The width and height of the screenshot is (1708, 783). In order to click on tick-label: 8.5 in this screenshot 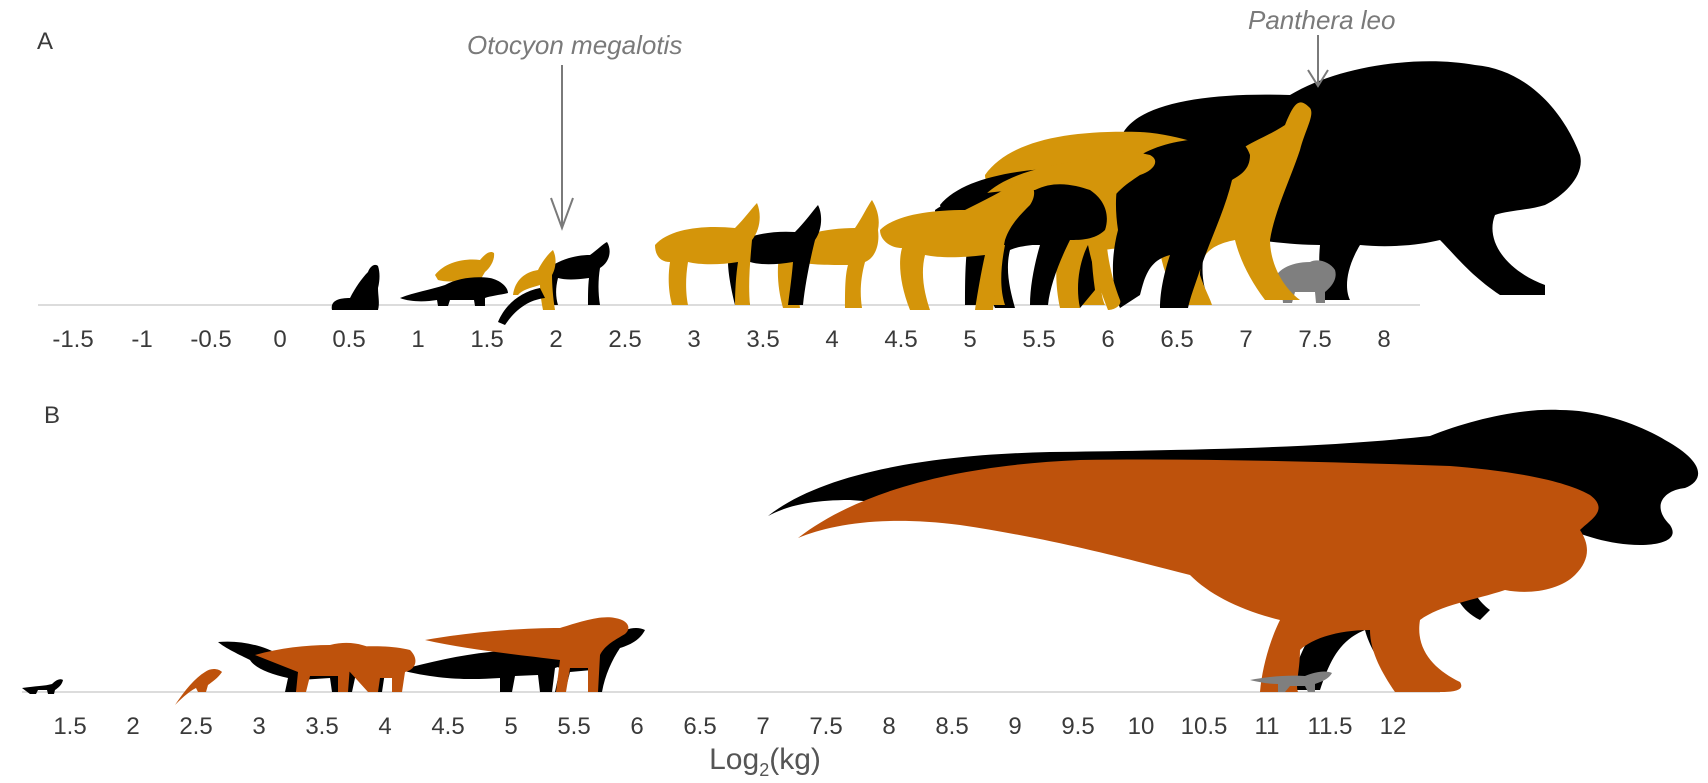, I will do `click(952, 726)`.